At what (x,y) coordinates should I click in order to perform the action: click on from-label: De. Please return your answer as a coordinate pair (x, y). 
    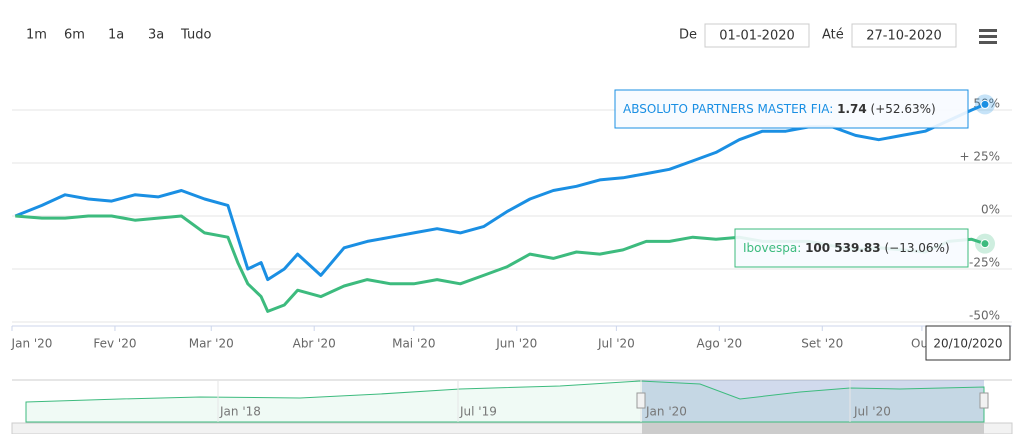
    Looking at the image, I should click on (688, 35).